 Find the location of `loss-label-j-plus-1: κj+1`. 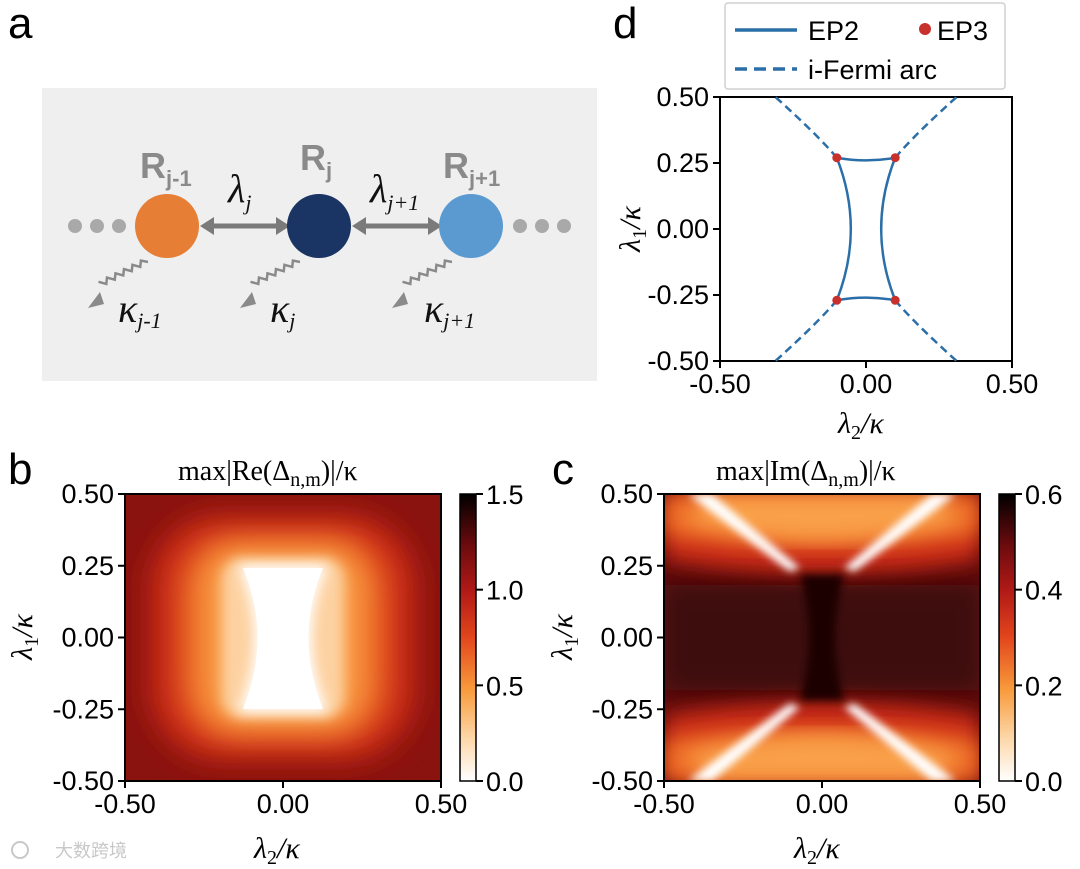

loss-label-j-plus-1: κj+1 is located at coordinates (449, 309).